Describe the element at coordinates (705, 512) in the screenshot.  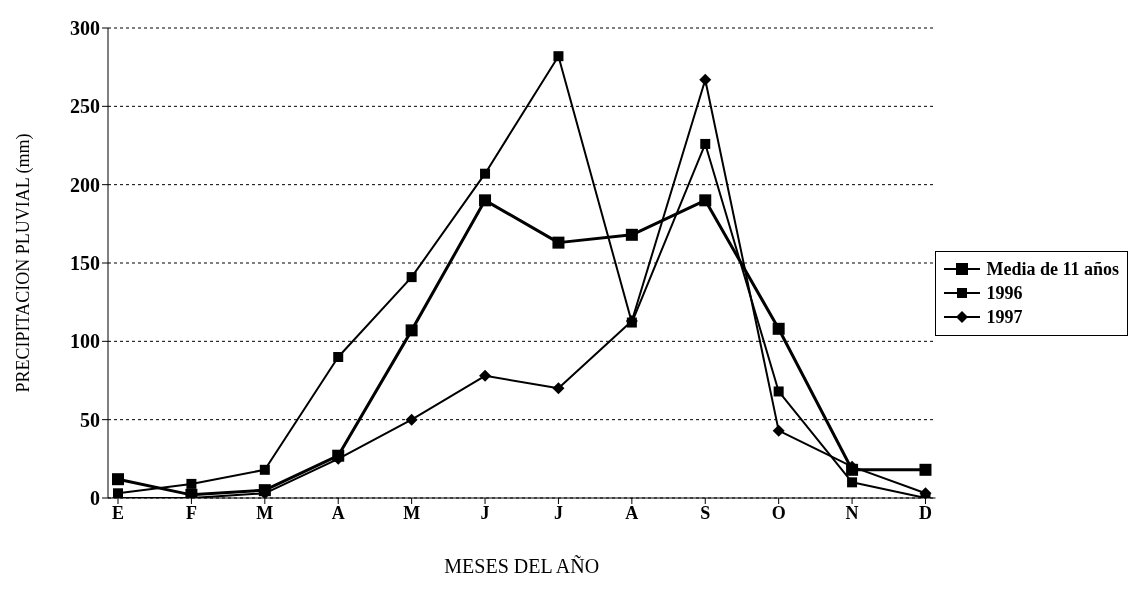
I see `x-tick-label: S` at that location.